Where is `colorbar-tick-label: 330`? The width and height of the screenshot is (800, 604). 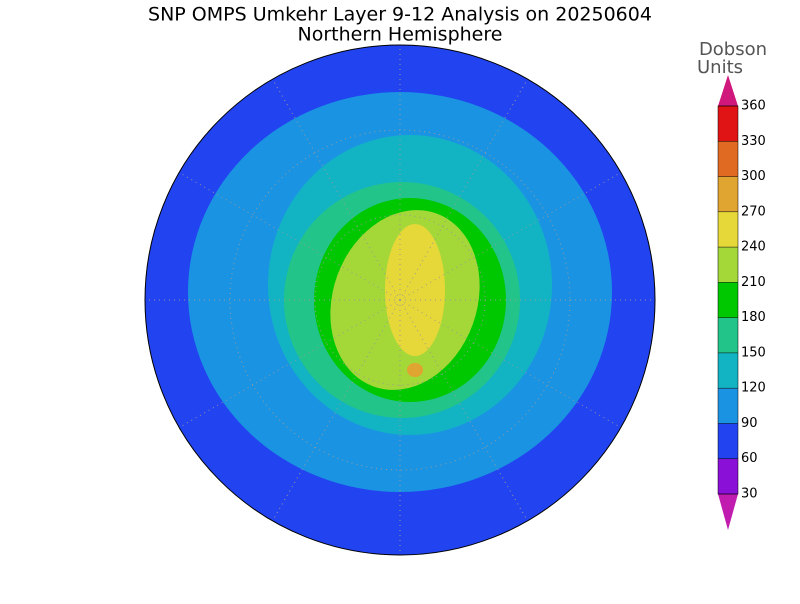
colorbar-tick-label: 330 is located at coordinates (753, 141).